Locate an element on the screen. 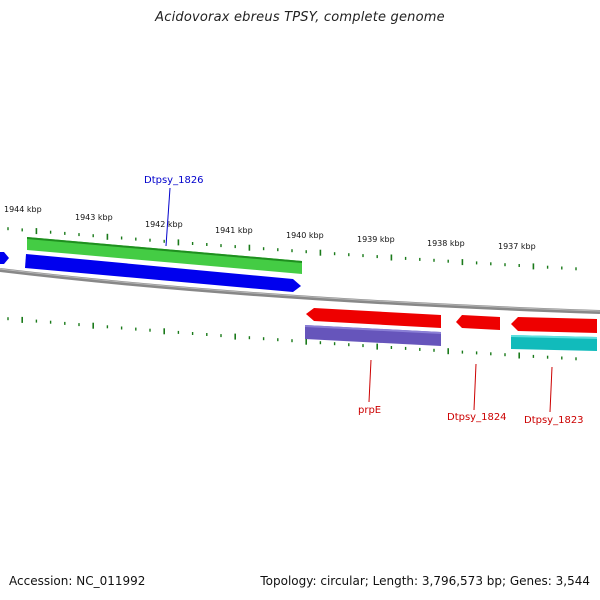 Image resolution: width=600 pixels, height=600 pixels. genome-backbone is located at coordinates (300, 291).